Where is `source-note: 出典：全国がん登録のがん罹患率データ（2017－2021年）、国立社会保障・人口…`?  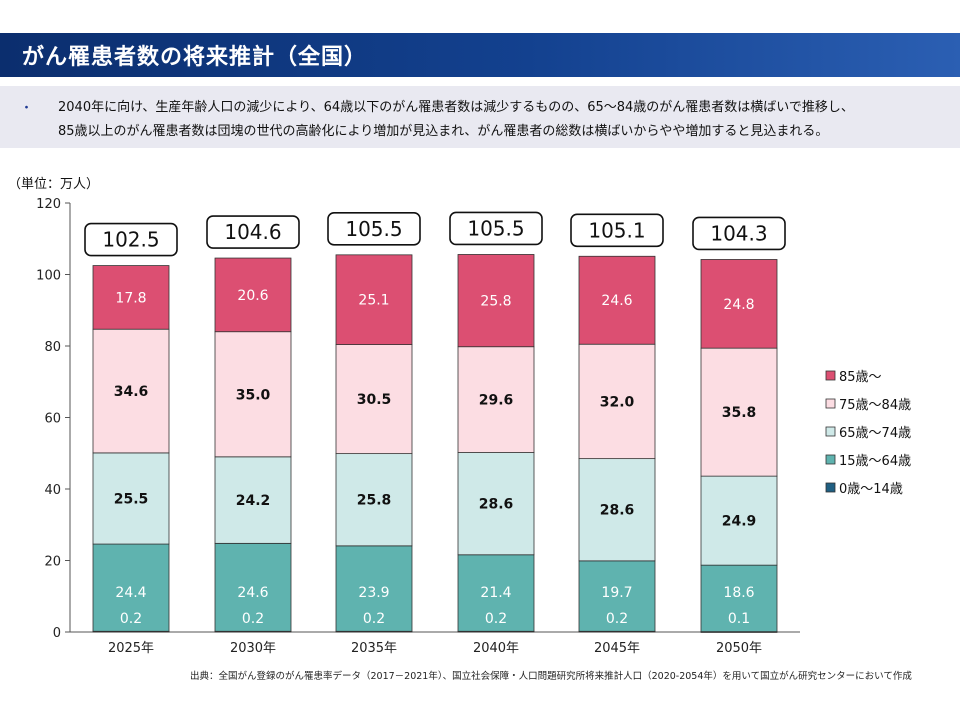
source-note: 出典：全国がん登録のがん罹患率データ（2017－2021年）、国立社会保障・人口… is located at coordinates (551, 676).